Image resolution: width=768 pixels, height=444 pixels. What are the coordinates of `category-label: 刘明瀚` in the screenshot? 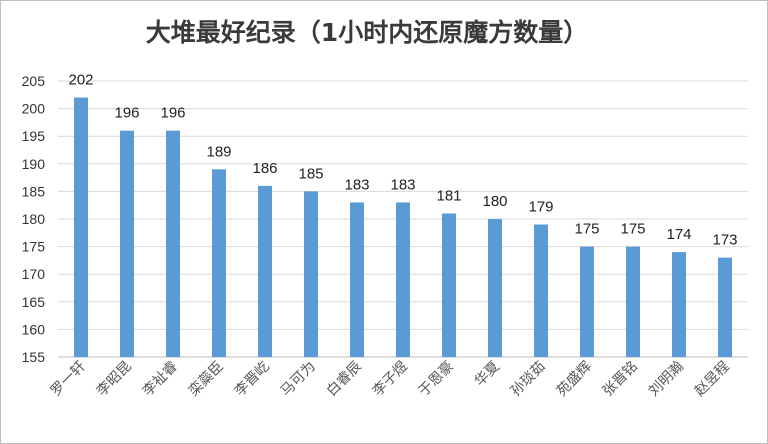 It's located at (666, 379).